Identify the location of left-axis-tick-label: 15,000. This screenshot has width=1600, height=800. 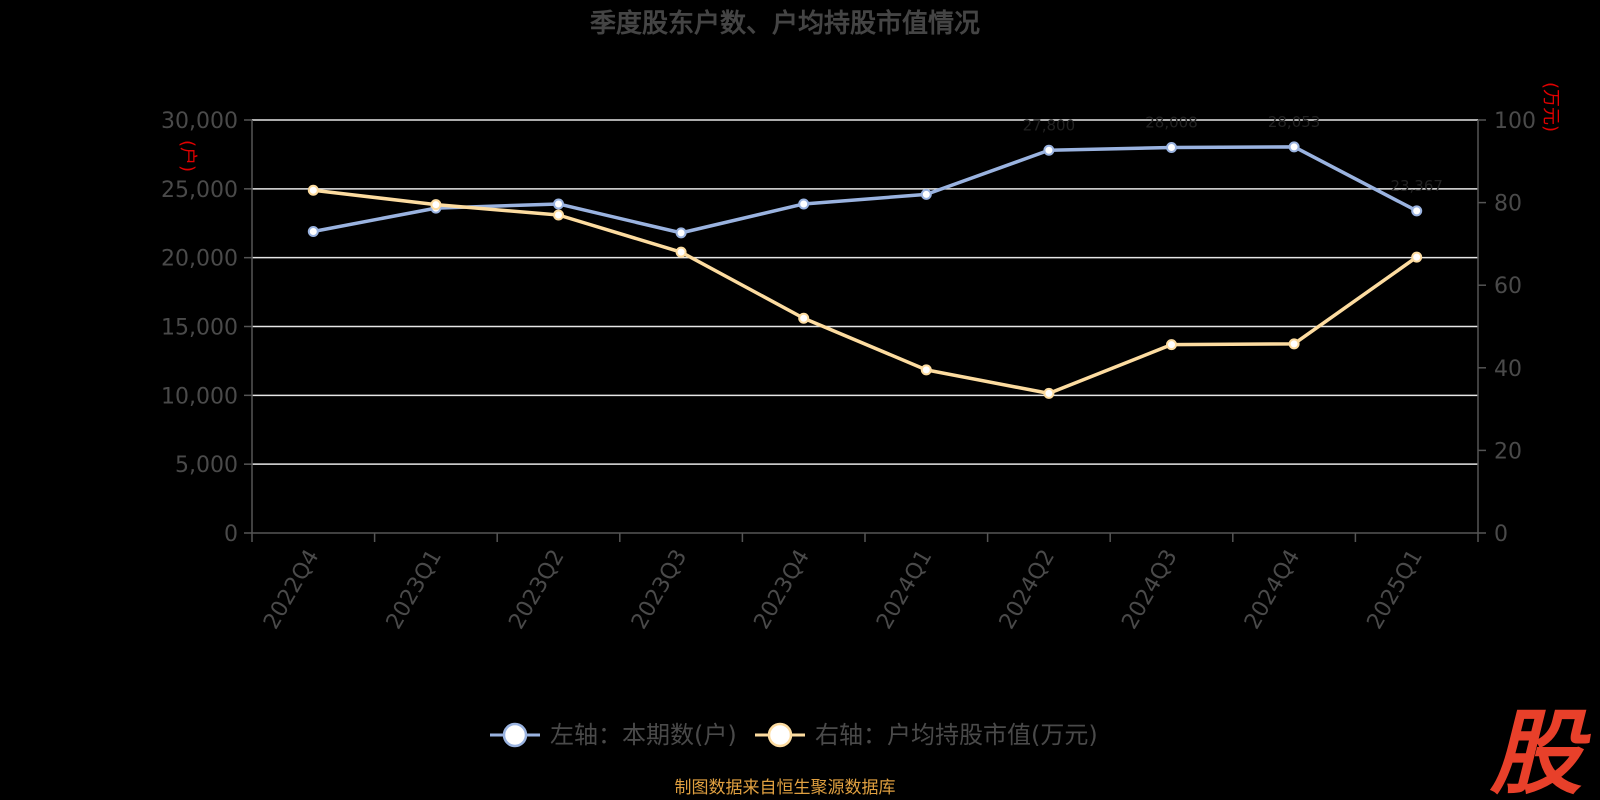
(199, 328).